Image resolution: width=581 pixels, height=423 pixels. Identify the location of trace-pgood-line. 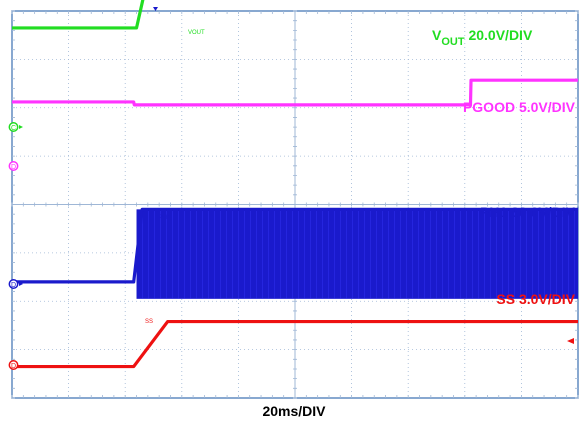
(295, 92).